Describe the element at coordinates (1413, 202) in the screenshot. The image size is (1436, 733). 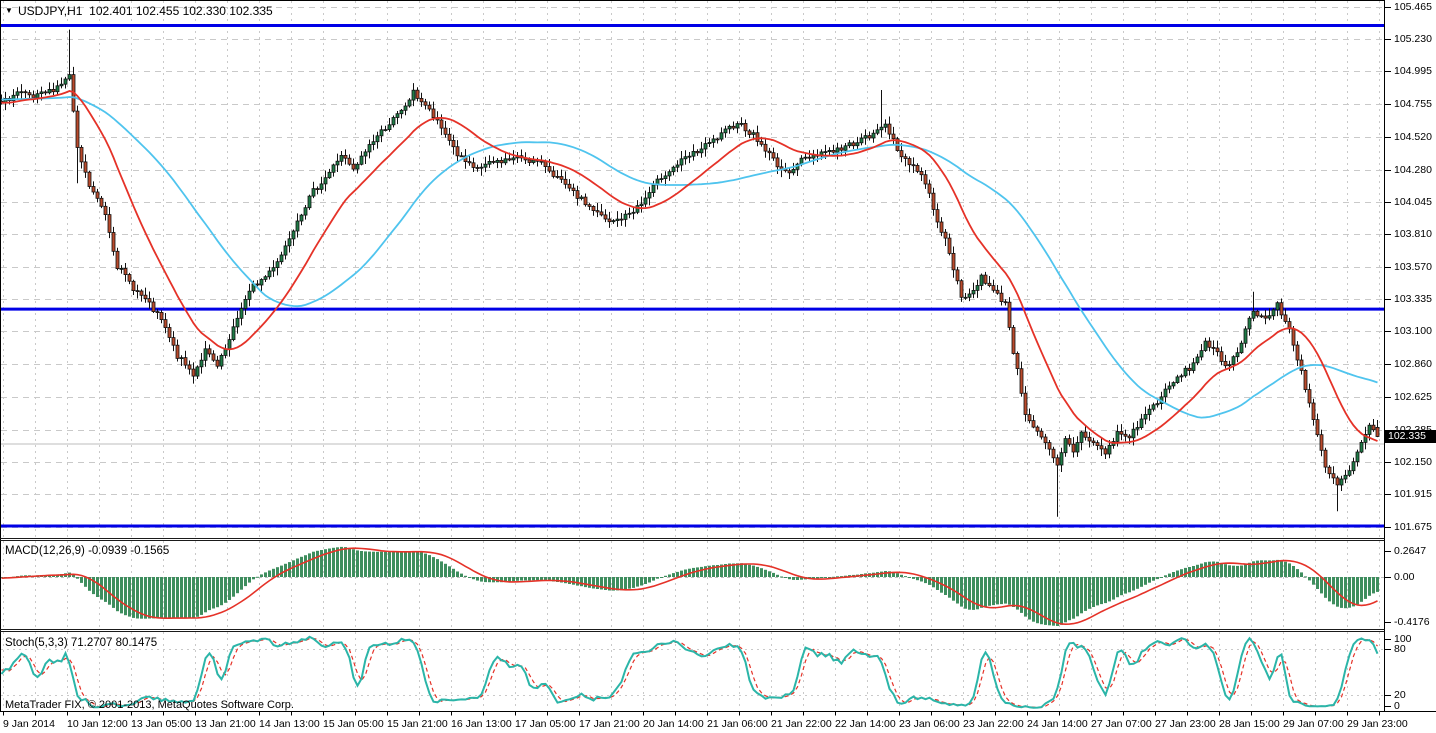
I see `price-axis-label: 104.045` at that location.